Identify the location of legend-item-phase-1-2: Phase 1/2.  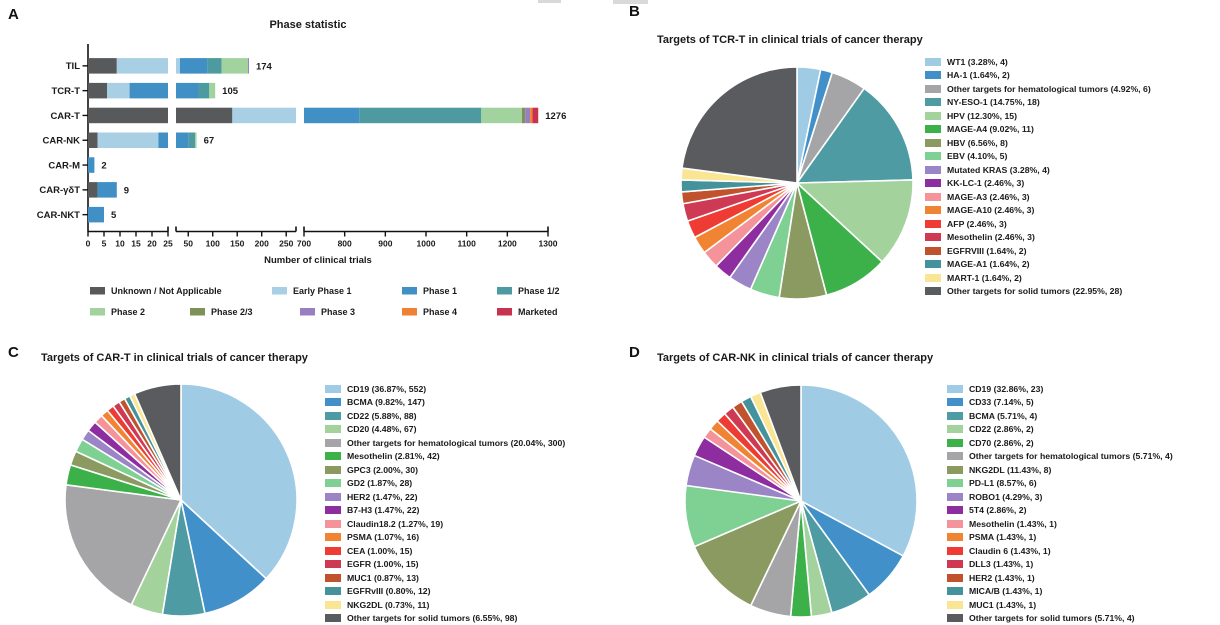
(528, 291).